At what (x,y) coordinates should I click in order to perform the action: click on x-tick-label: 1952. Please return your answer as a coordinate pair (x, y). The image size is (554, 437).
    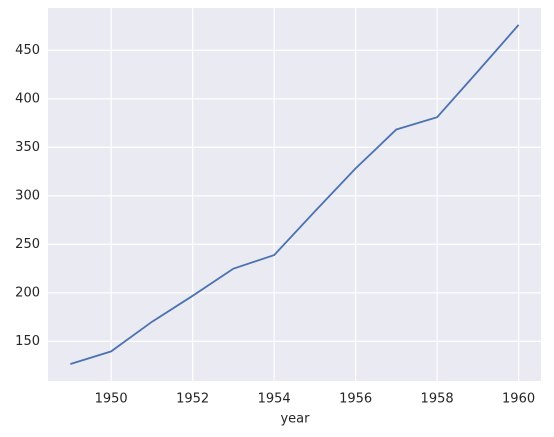
    Looking at the image, I should click on (192, 399).